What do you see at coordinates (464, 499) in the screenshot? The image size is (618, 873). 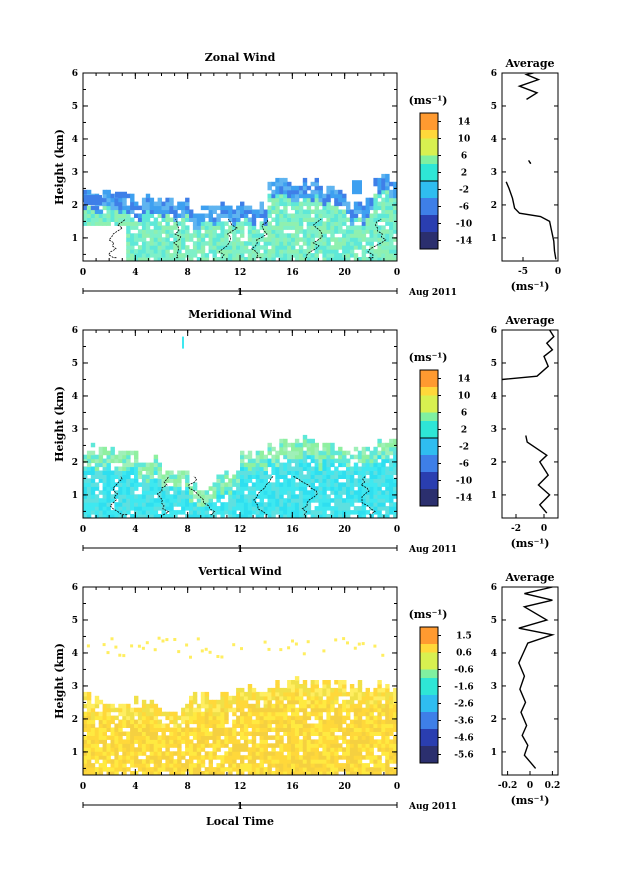 I see `colorbar-tick-label: -14` at bounding box center [464, 499].